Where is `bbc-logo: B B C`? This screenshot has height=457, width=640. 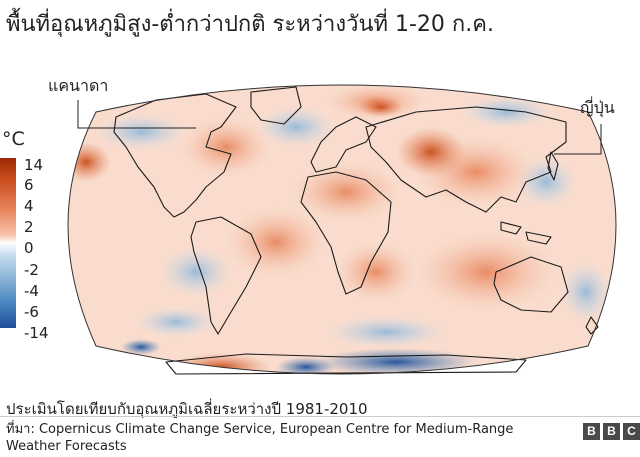
bbc-logo: B B C is located at coordinates (611, 431).